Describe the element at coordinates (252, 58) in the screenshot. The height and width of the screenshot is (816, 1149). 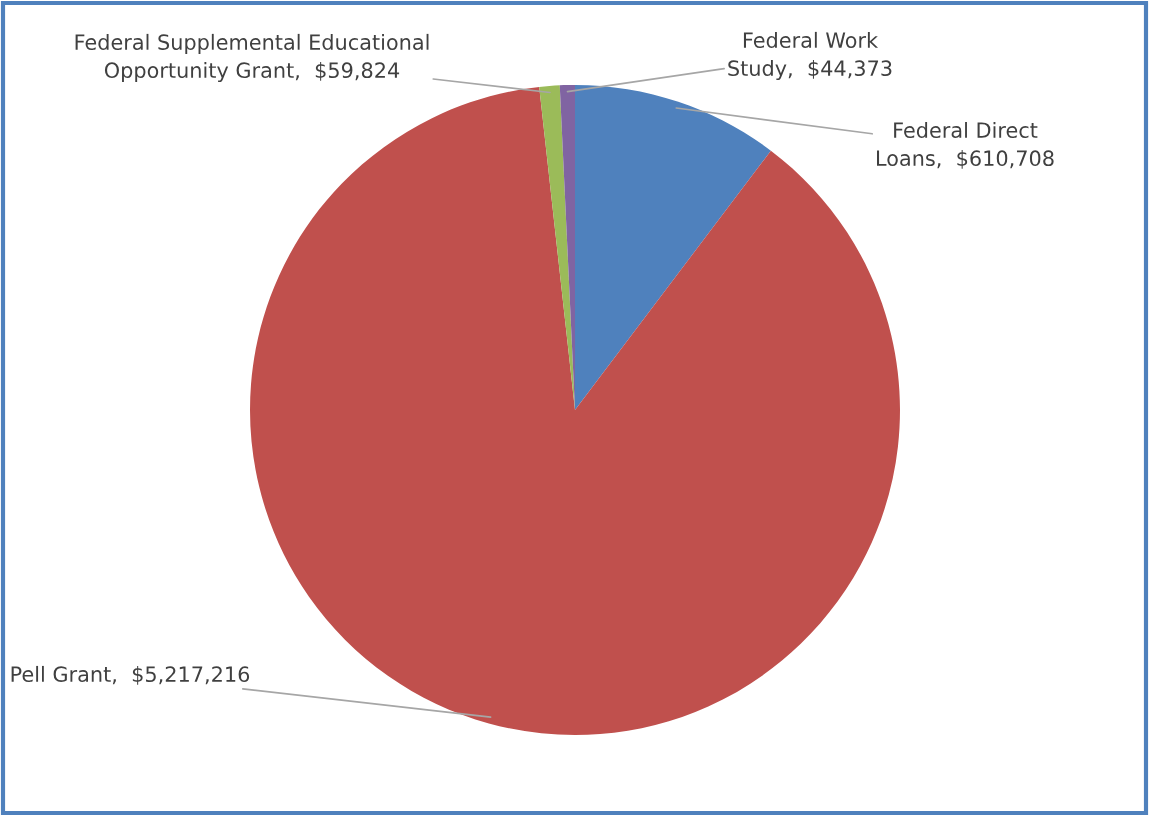
I see `slice-label: Federal Supplemental Educational Opportunity Grant, $59,824` at that location.